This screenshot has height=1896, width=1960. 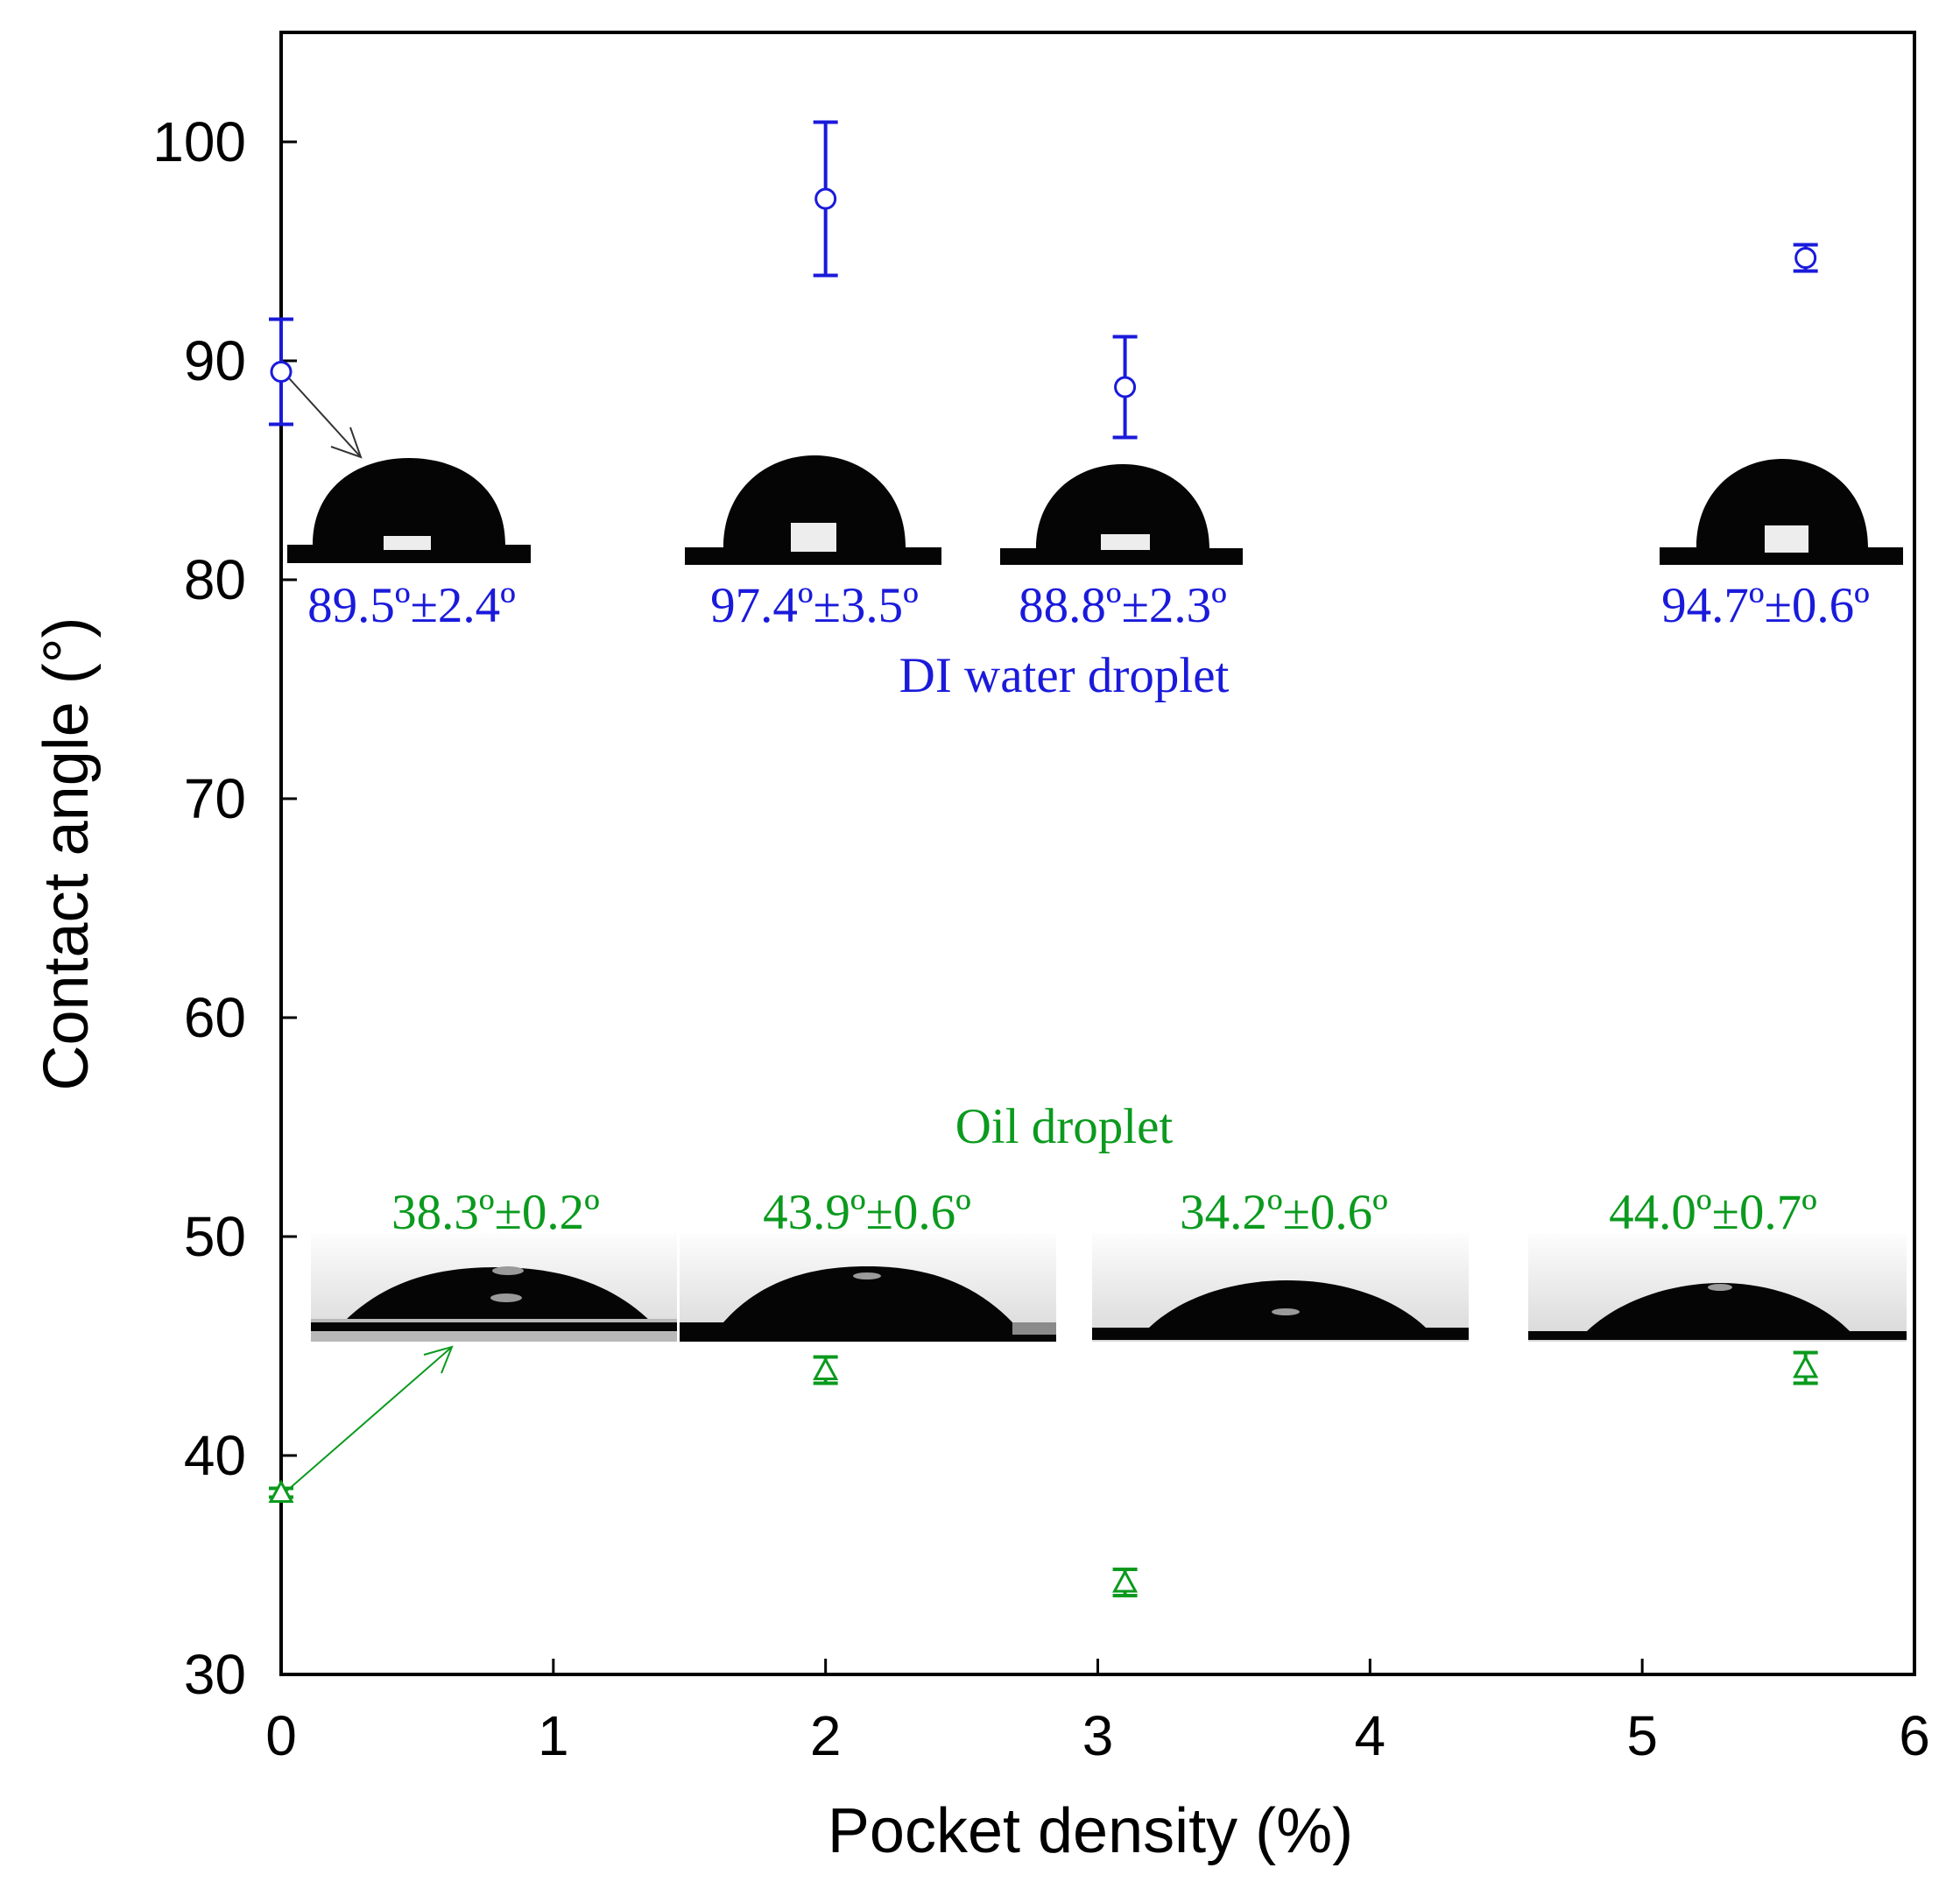 What do you see at coordinates (1090, 1831) in the screenshot?
I see `x-axis-title: Pocket density (%)` at bounding box center [1090, 1831].